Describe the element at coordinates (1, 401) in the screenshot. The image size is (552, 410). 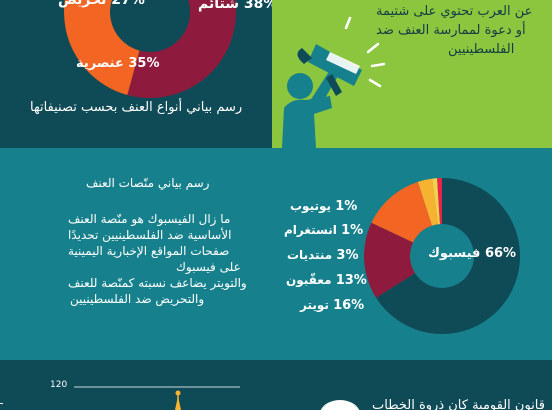
I see `axis-glyph: ـ` at that location.